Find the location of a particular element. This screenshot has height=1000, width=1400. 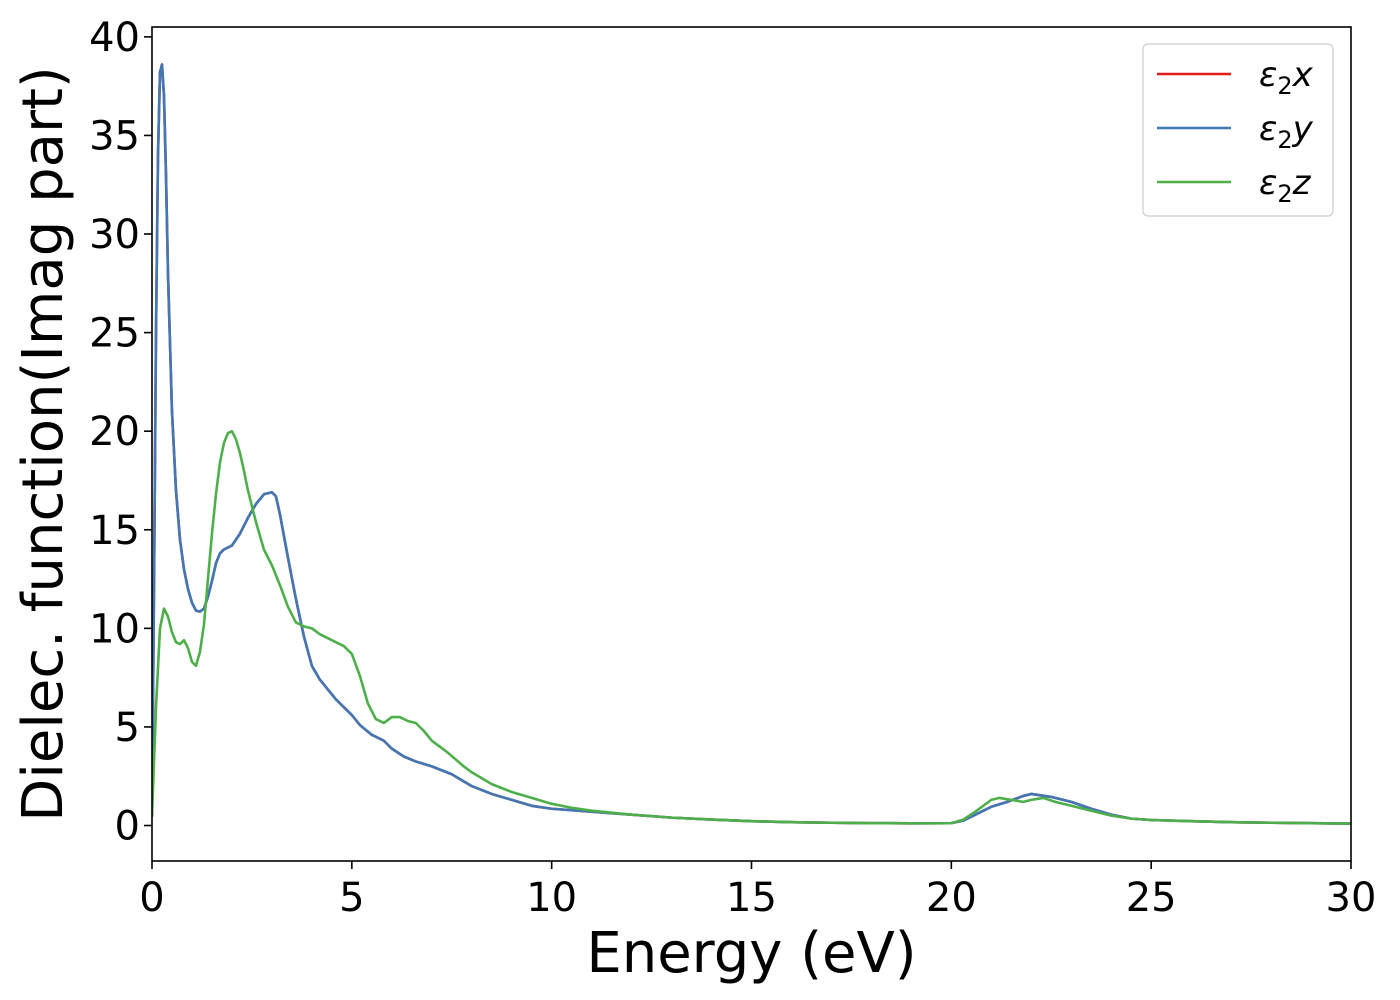

y-tick-label: 0 is located at coordinates (127, 827).